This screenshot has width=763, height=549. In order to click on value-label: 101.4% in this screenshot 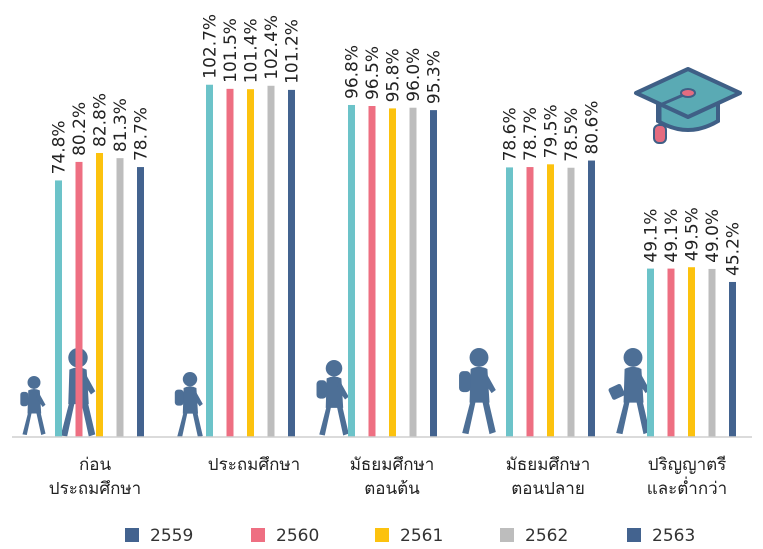, I will do `click(252, 50)`.